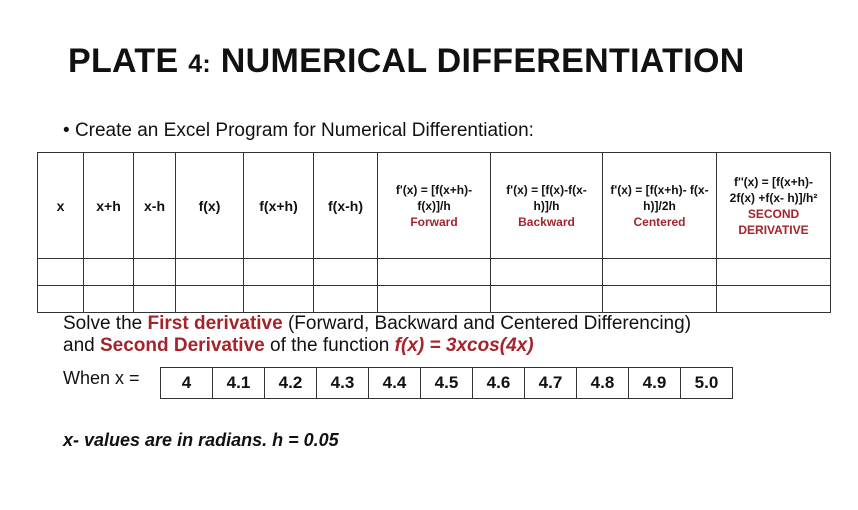 The image size is (858, 510). Describe the element at coordinates (215, 323) in the screenshot. I see `task-emphasis: First derivative` at that location.